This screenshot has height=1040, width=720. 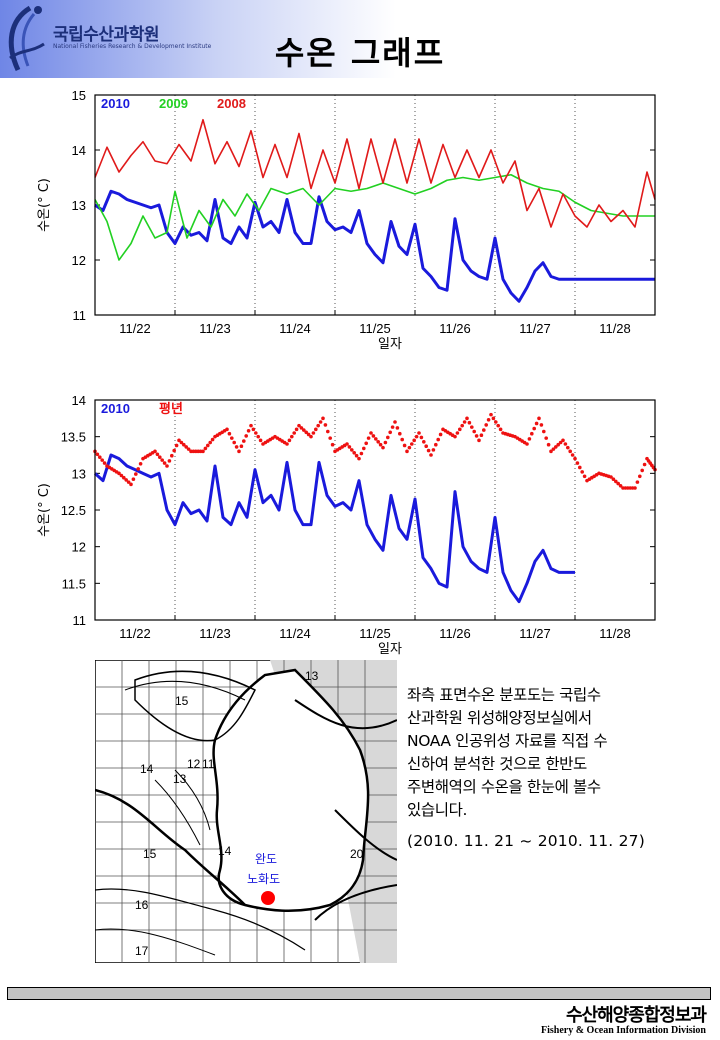 I want to click on y-tick-label: 12, so click(x=79, y=547).